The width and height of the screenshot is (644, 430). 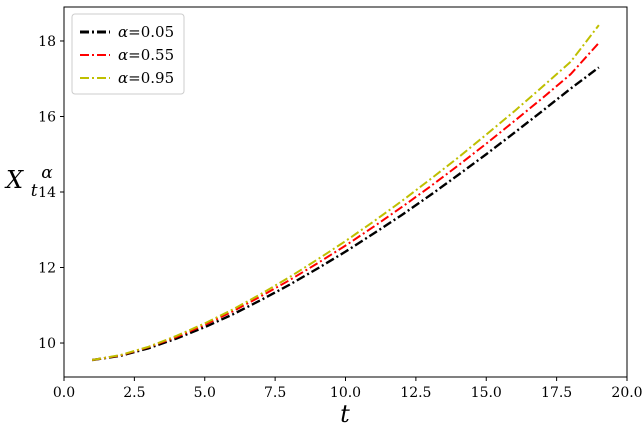 I want to click on y-axis-label-subscript: t, so click(x=34, y=191).